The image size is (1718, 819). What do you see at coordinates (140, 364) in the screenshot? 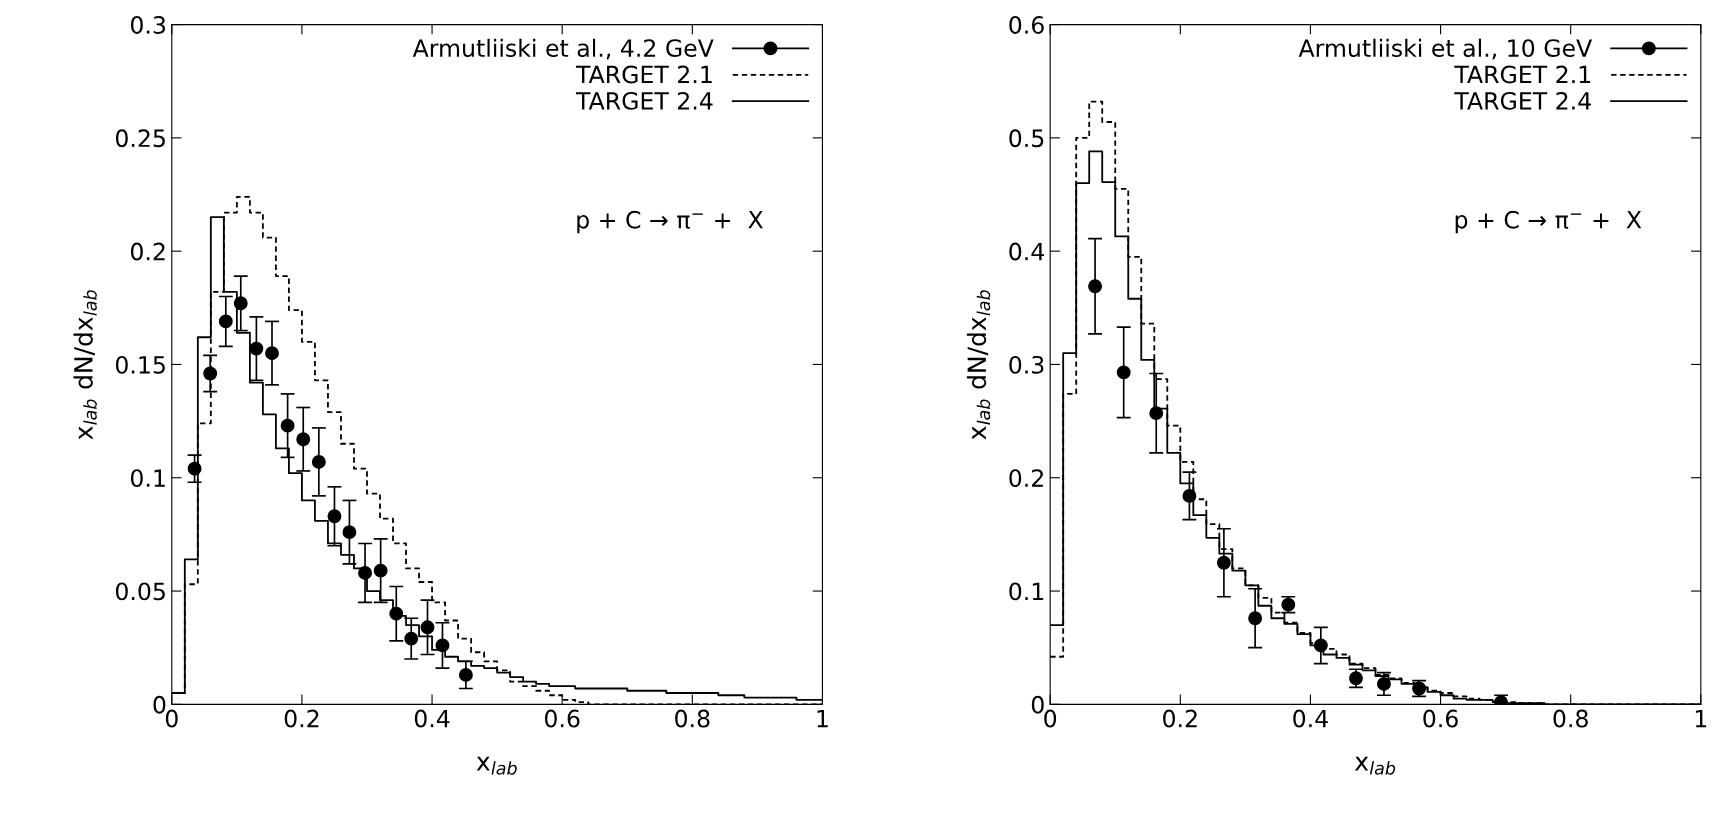
I see `y-tick-label: 0.15` at bounding box center [140, 364].